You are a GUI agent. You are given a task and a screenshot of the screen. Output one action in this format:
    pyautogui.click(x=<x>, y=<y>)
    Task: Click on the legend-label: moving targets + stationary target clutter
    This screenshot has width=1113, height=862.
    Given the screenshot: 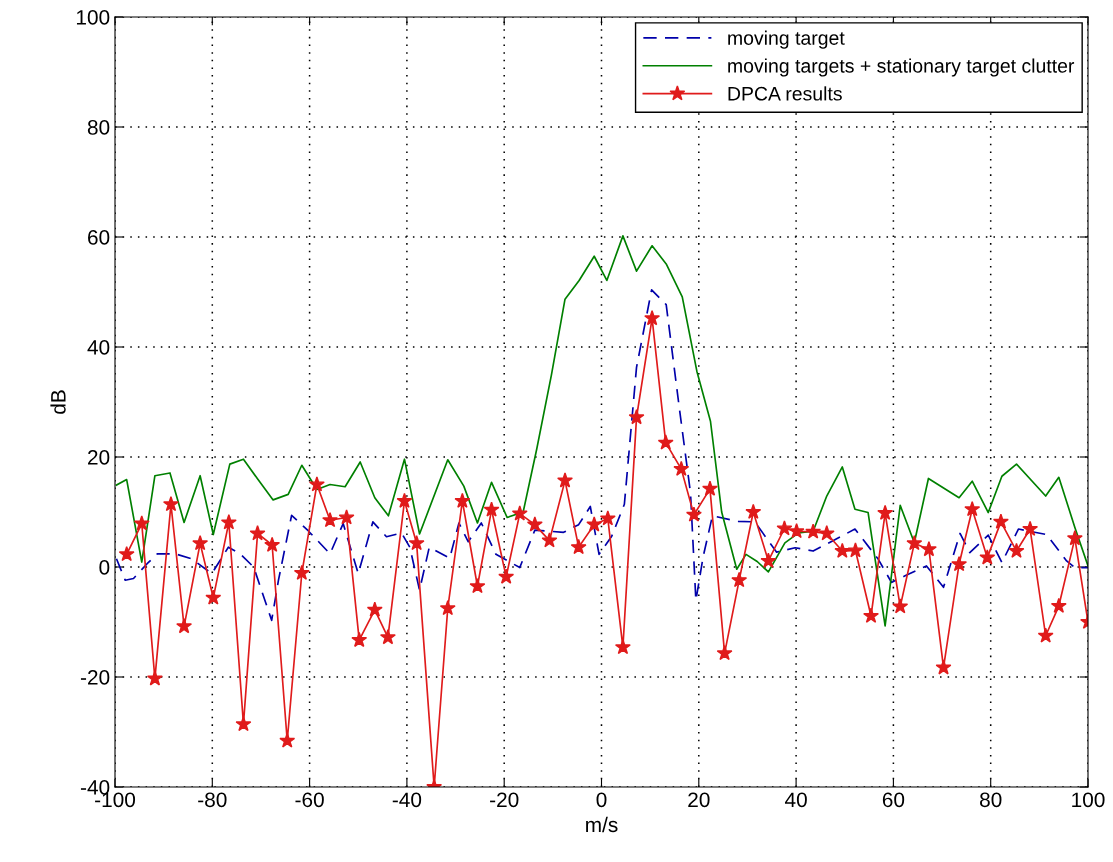 What is the action you would take?
    pyautogui.click(x=901, y=67)
    